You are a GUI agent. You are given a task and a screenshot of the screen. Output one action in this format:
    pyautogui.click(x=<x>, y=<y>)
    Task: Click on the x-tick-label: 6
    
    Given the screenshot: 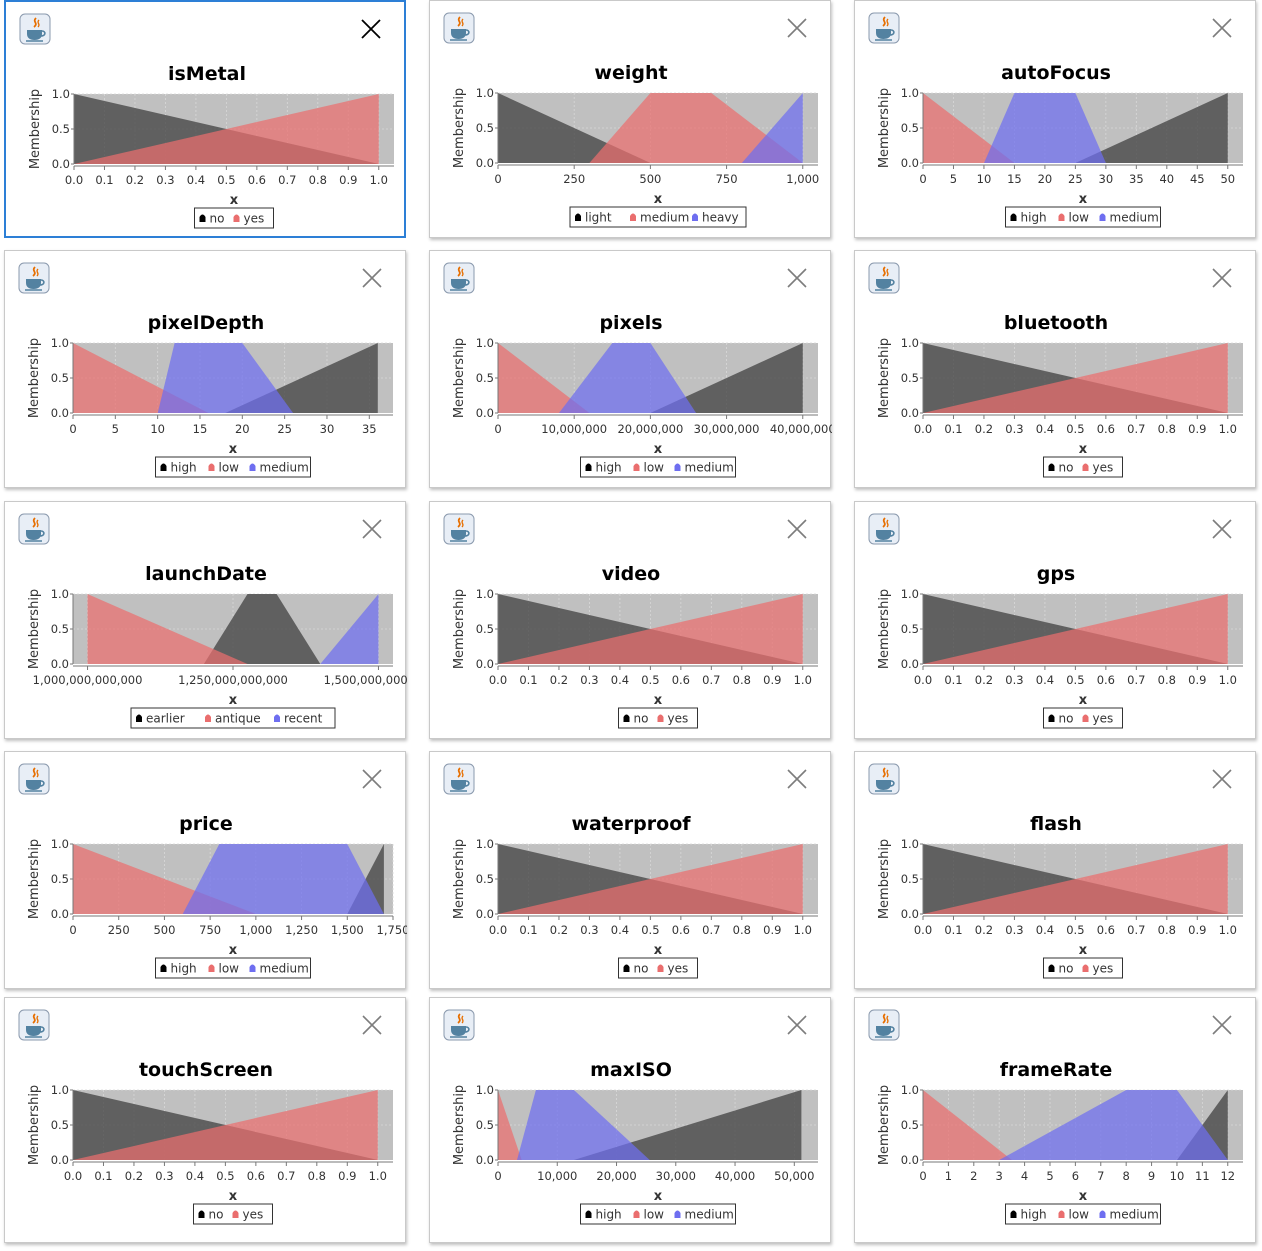 What is the action you would take?
    pyautogui.click(x=1075, y=1176)
    